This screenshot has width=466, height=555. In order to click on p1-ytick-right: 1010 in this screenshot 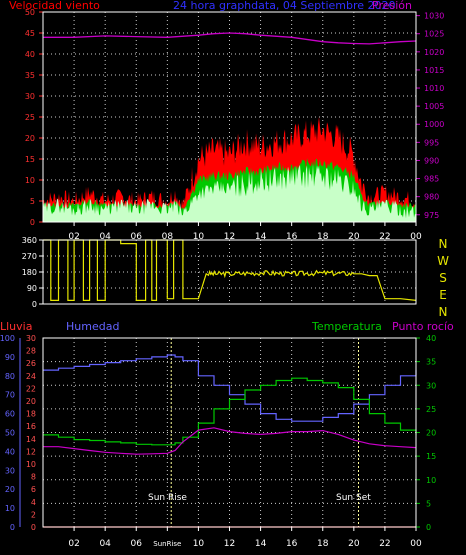, I will do `click(434, 88)`.